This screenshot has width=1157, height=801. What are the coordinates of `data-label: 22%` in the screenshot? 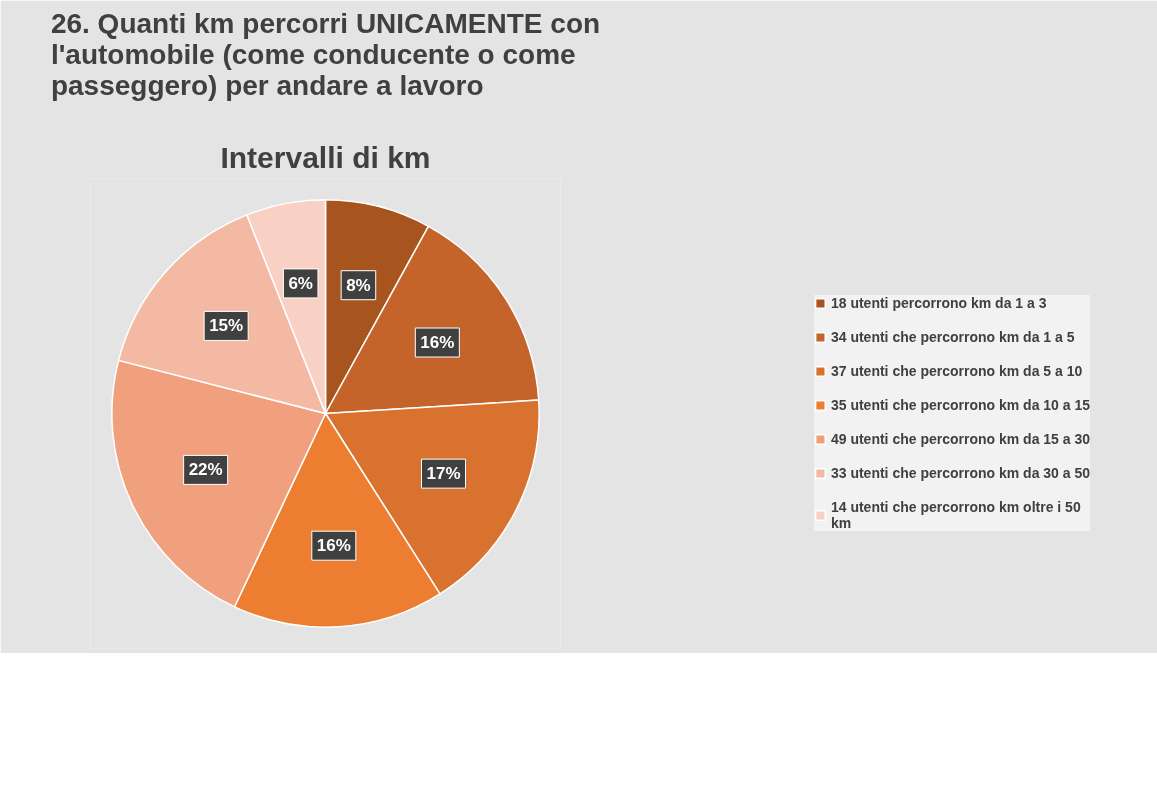 It's located at (205, 470).